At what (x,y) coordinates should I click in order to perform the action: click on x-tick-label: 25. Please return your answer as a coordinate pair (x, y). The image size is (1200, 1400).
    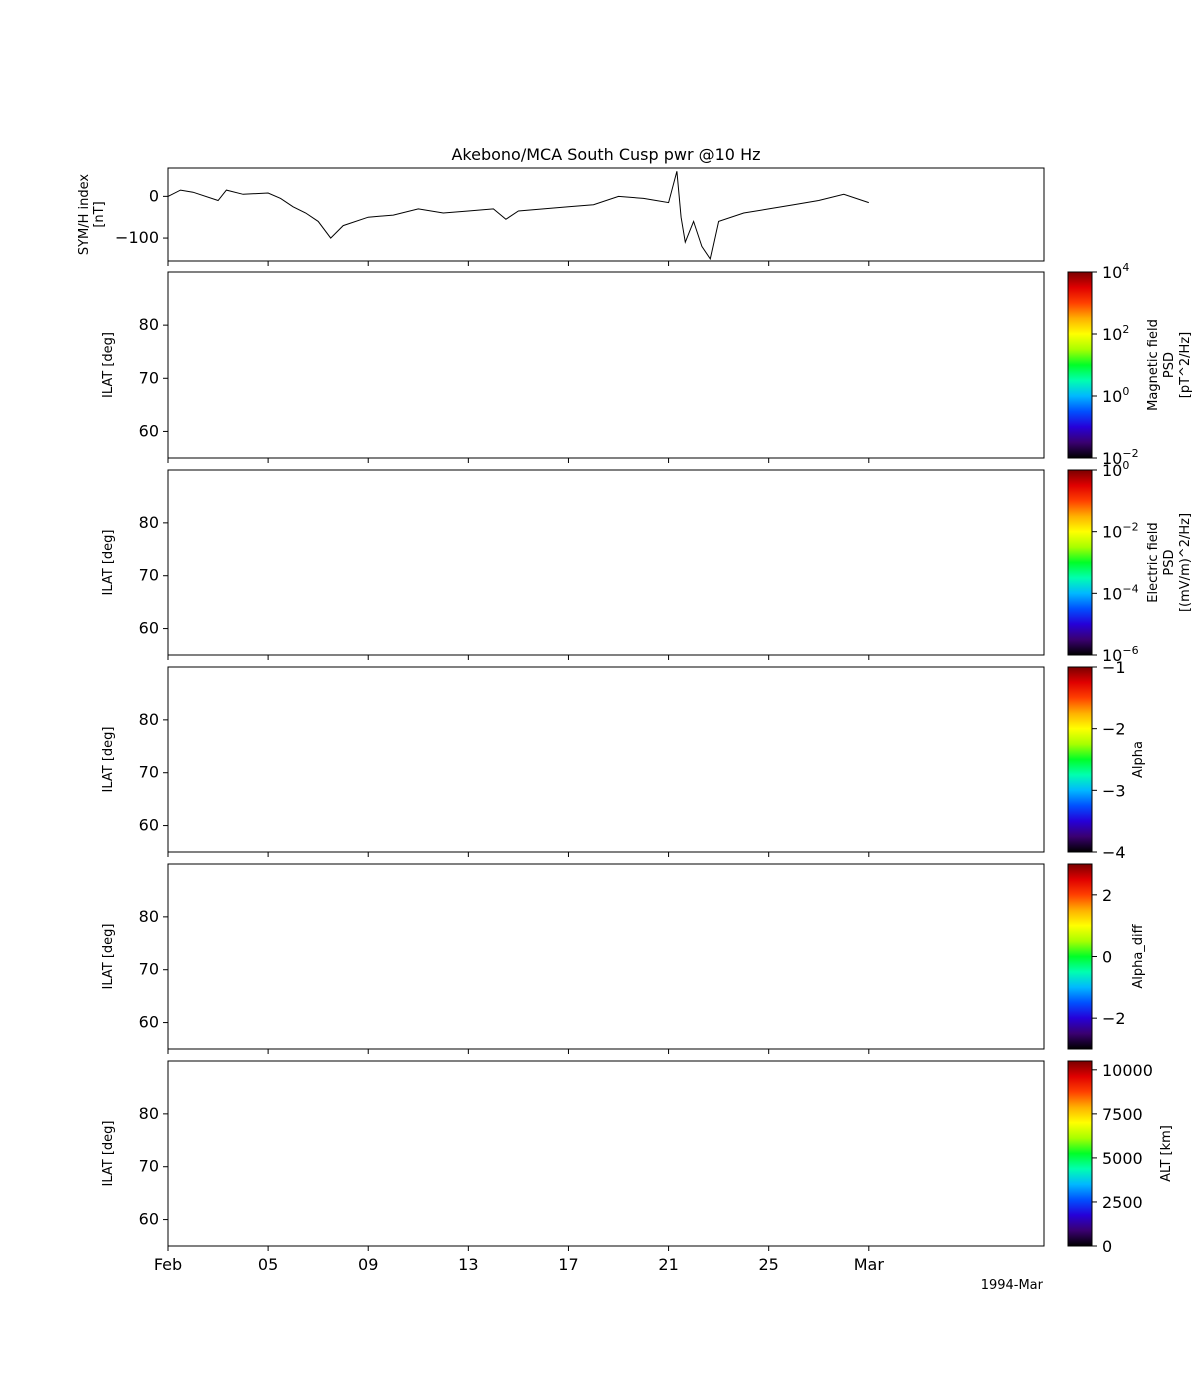
    Looking at the image, I should click on (769, 1264).